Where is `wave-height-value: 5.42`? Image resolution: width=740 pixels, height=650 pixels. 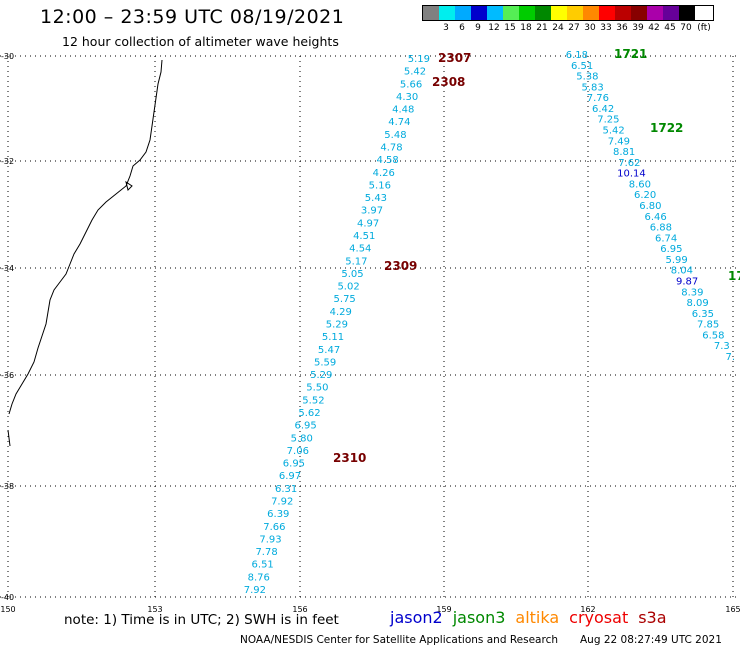
wave-height-value: 5.42 is located at coordinates (613, 131).